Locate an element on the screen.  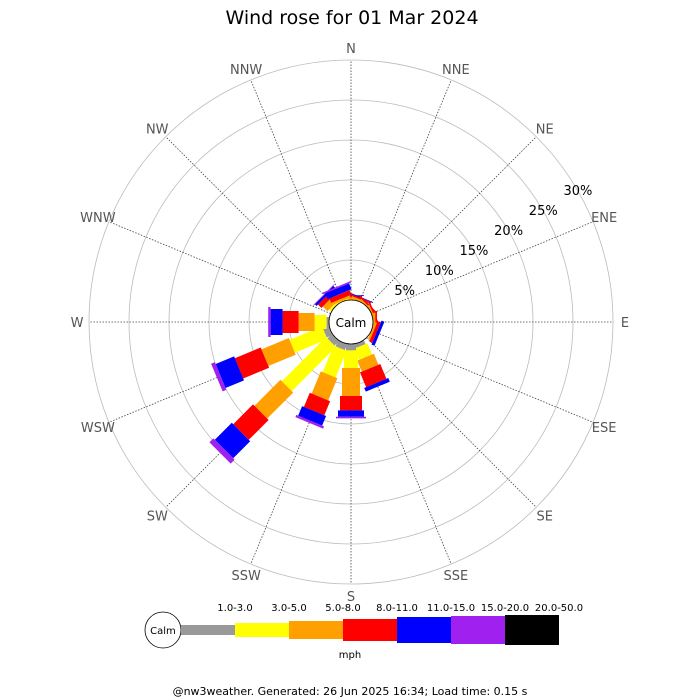
radial-tick-label-2: 10% is located at coordinates (439, 271).